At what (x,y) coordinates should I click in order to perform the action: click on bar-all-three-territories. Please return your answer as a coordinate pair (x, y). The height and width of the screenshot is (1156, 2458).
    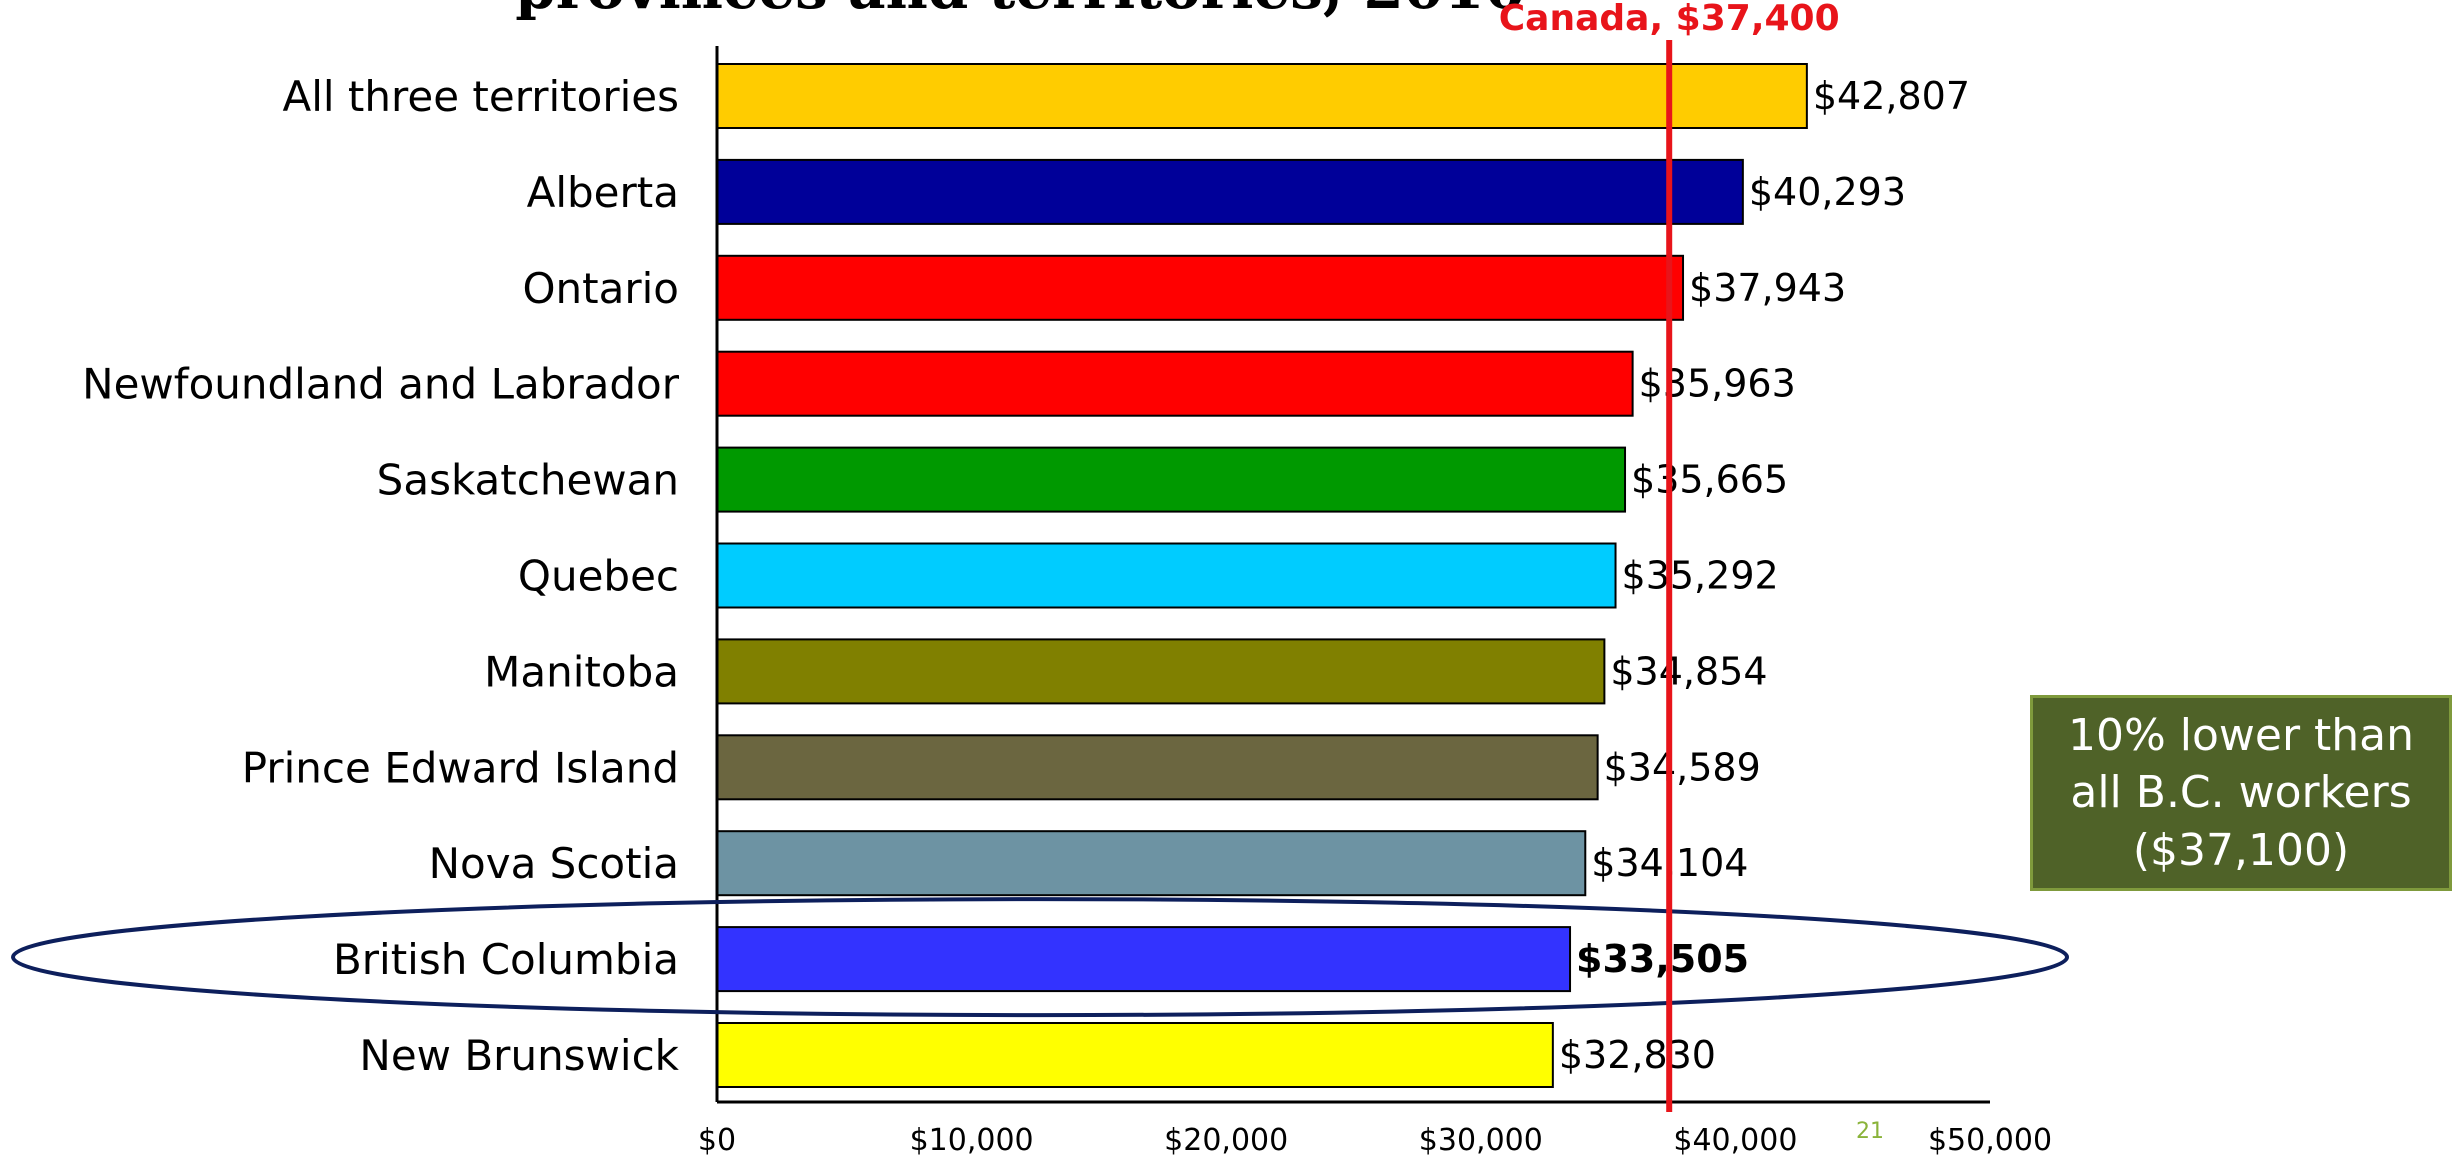
    Looking at the image, I should click on (1262, 96).